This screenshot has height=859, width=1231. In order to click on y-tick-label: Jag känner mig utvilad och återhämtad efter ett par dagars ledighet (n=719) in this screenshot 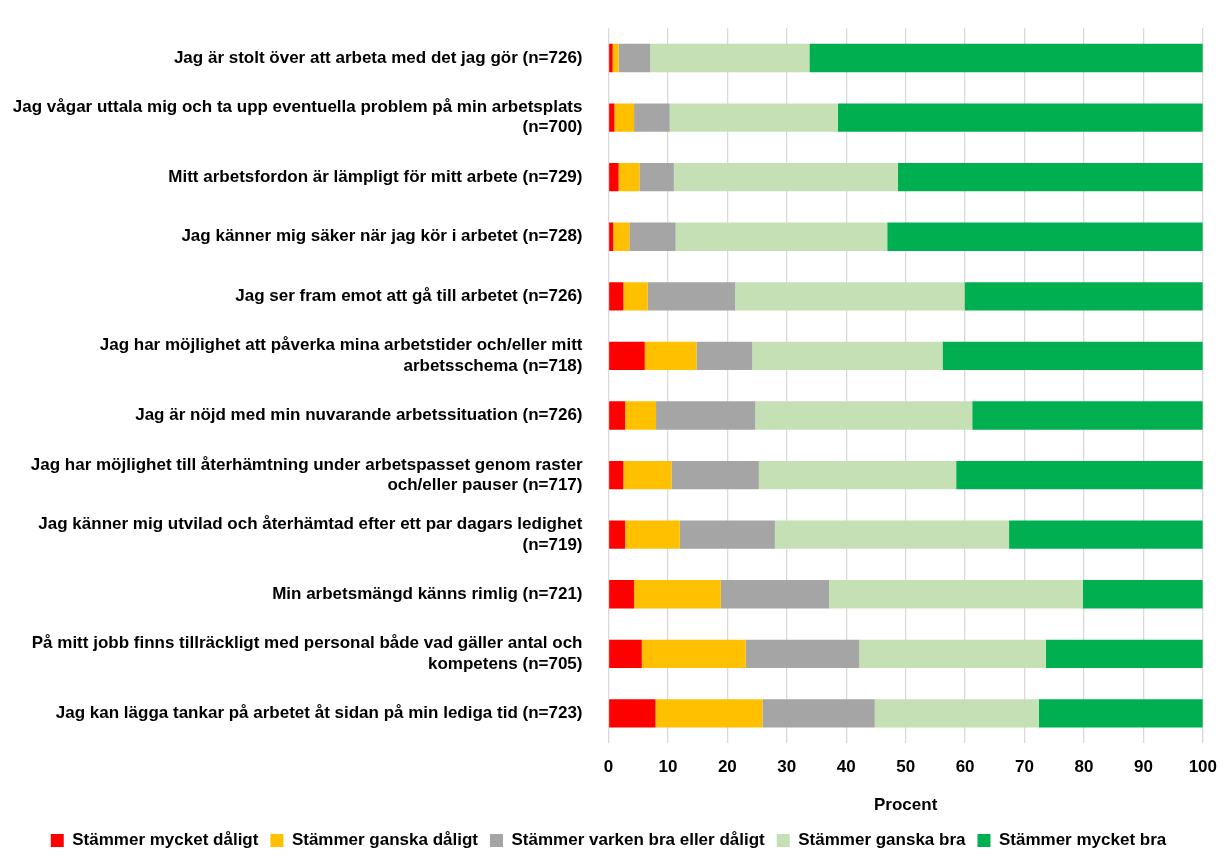, I will do `click(310, 534)`.